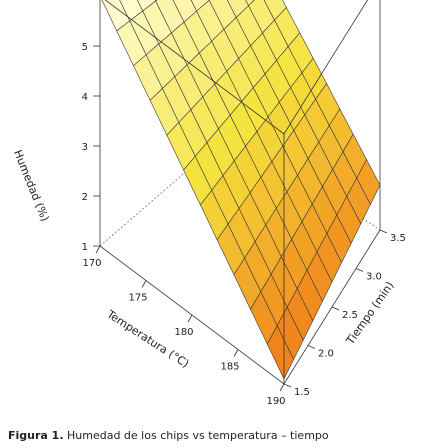 Image resolution: width=425 pixels, height=448 pixels. What do you see at coordinates (398, 238) in the screenshot?
I see `y-tick-label: 3.5` at bounding box center [398, 238].